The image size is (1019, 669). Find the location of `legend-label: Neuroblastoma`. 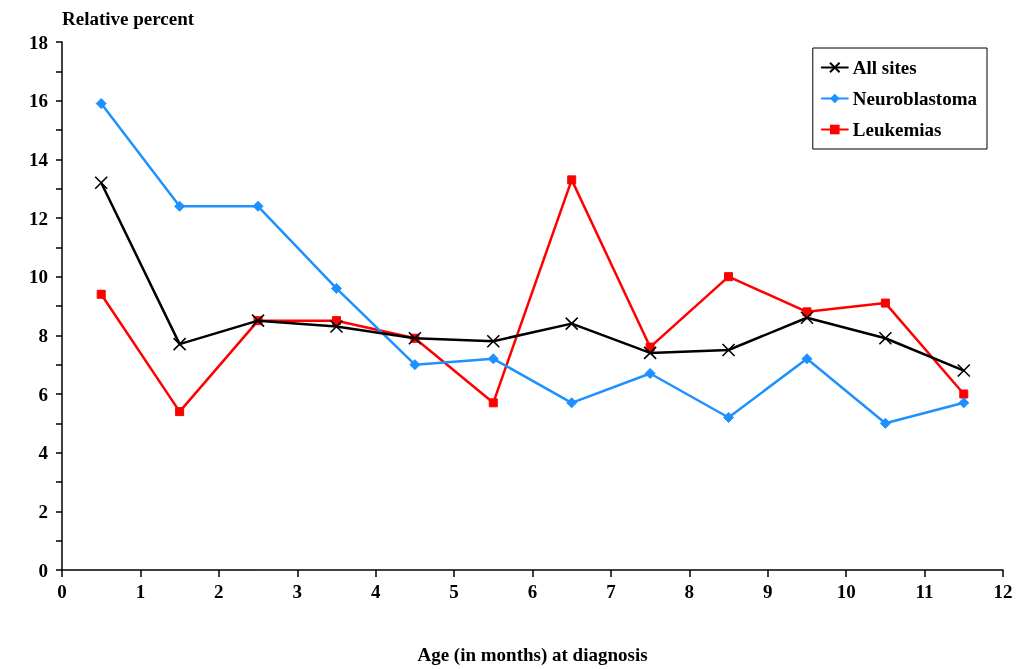

legend-label: Neuroblastoma is located at coordinates (915, 98).